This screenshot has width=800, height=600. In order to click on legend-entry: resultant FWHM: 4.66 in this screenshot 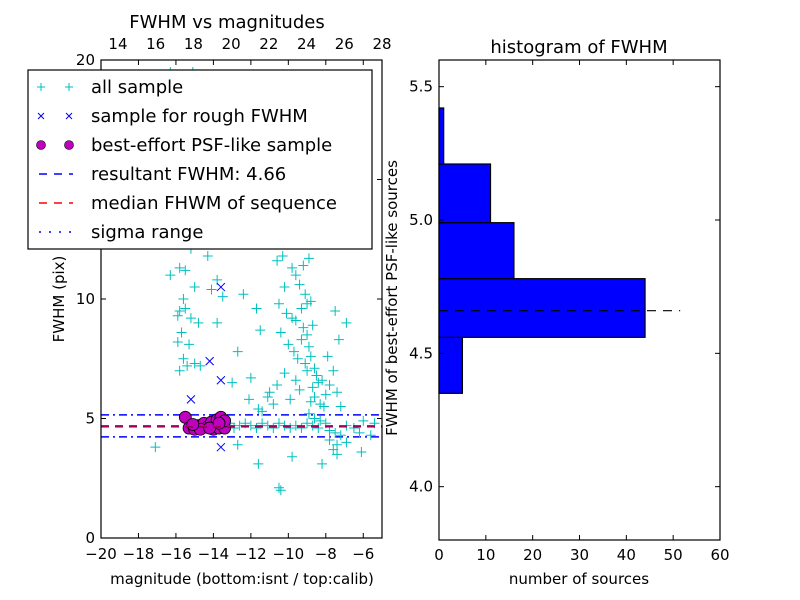, I will do `click(162, 174)`.